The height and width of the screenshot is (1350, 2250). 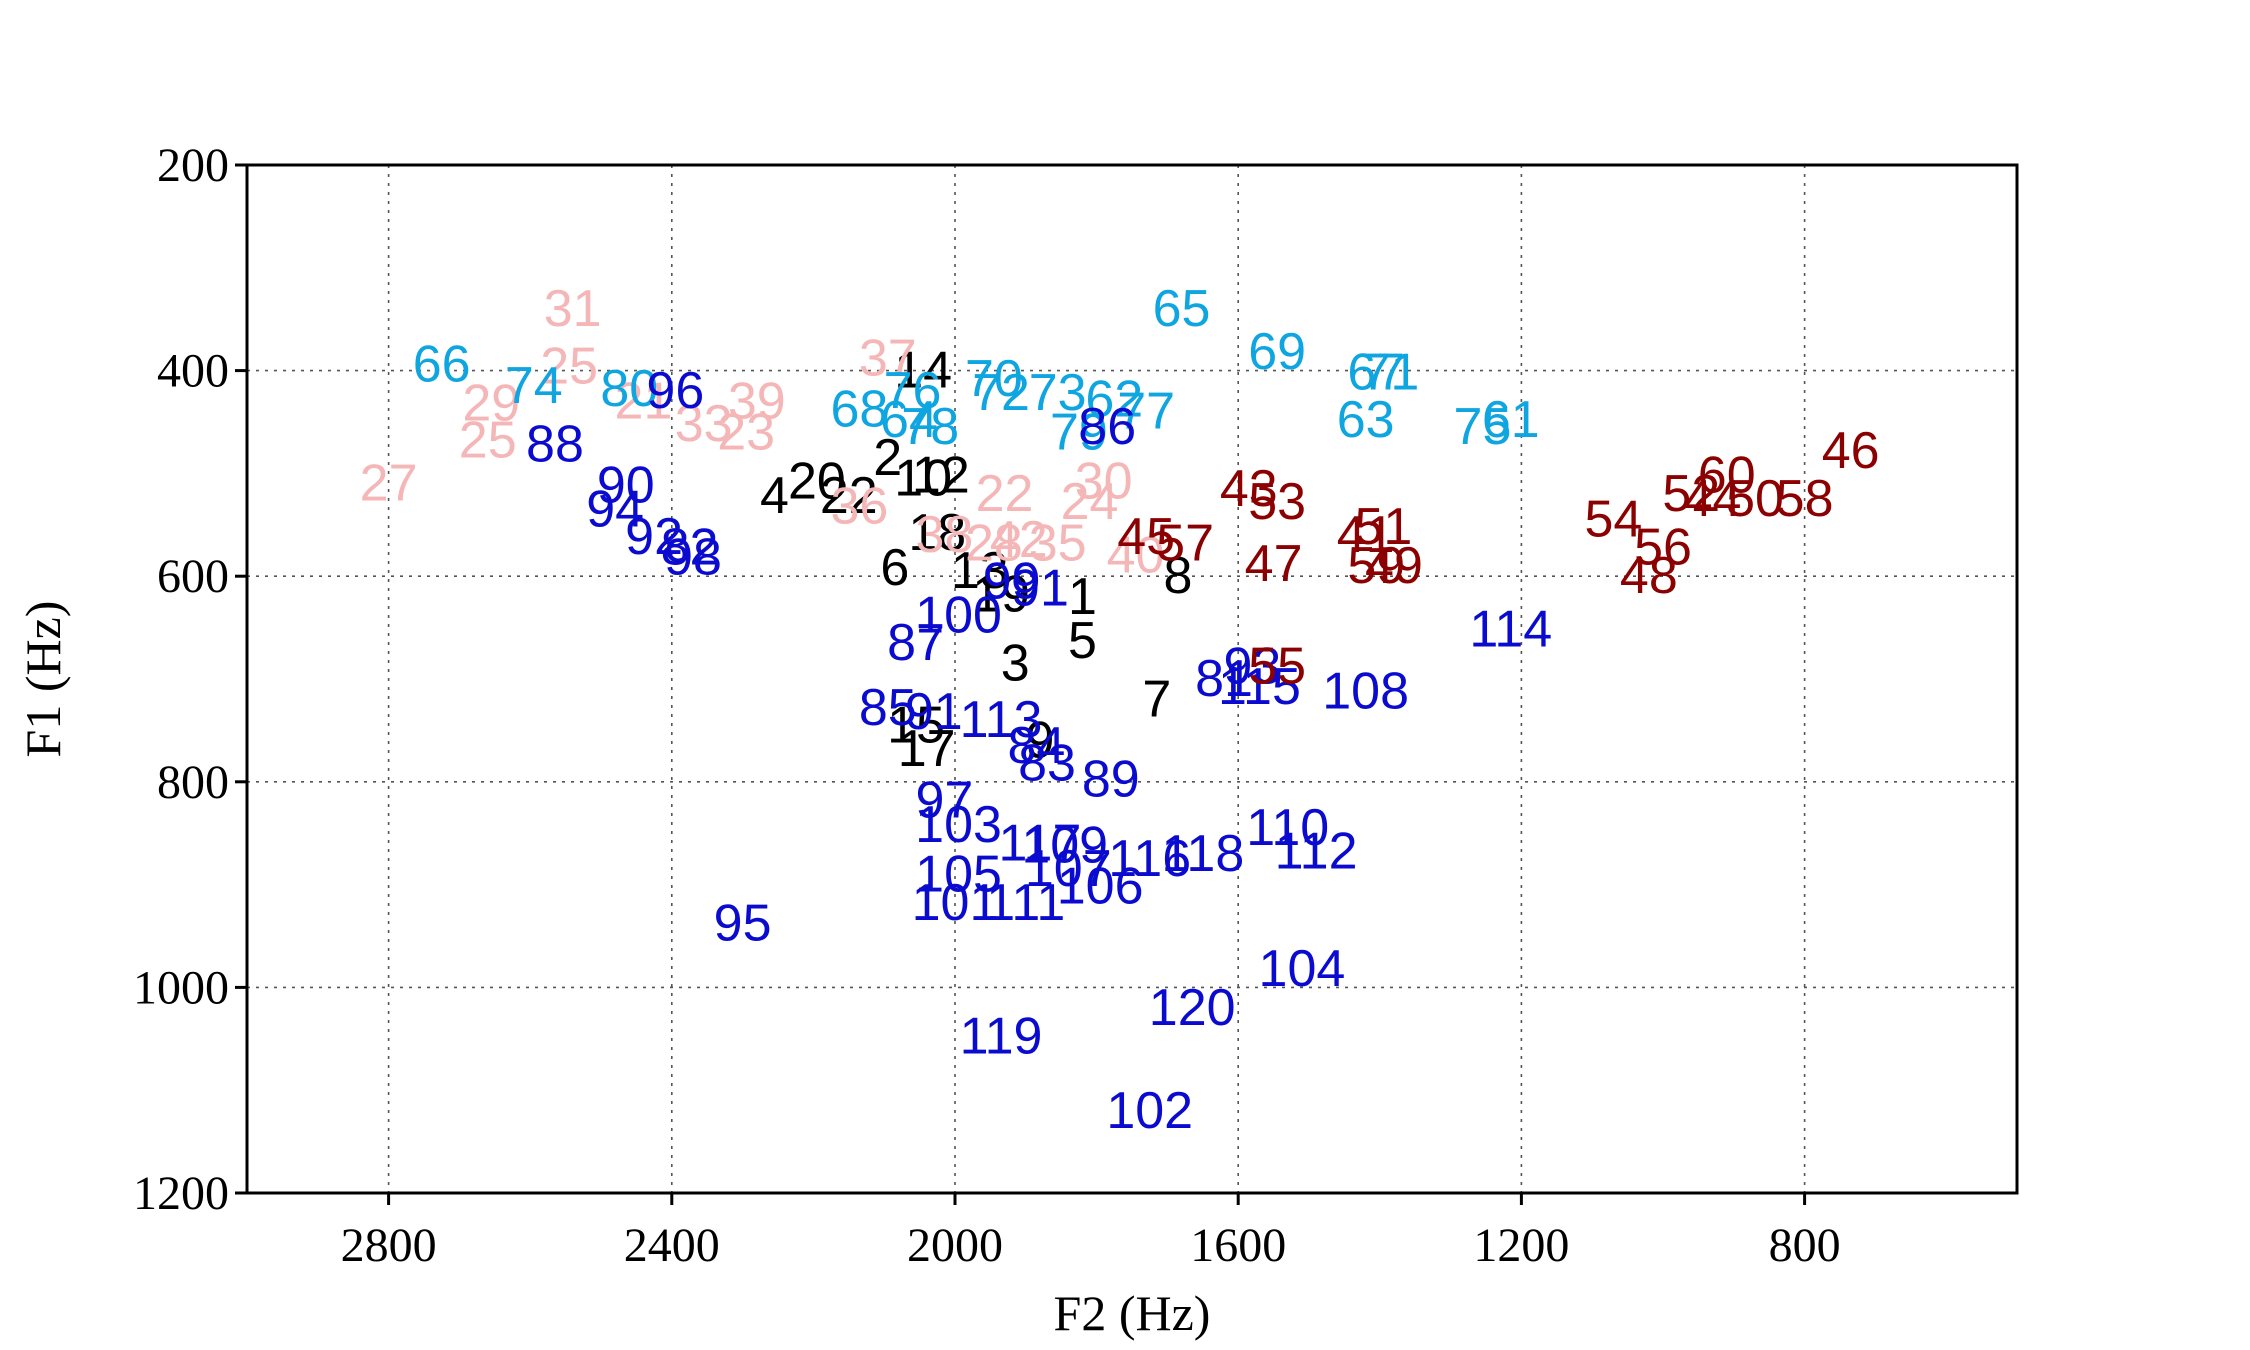 I want to click on data-point-label: 93, so click(x=1252, y=667).